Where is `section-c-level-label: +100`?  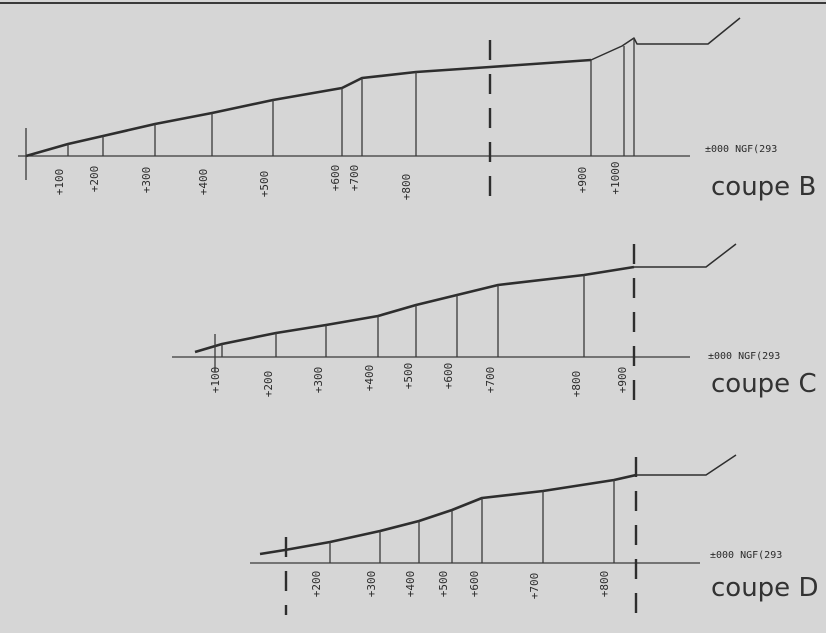
section-c-level-label: +100 is located at coordinates (215, 380).